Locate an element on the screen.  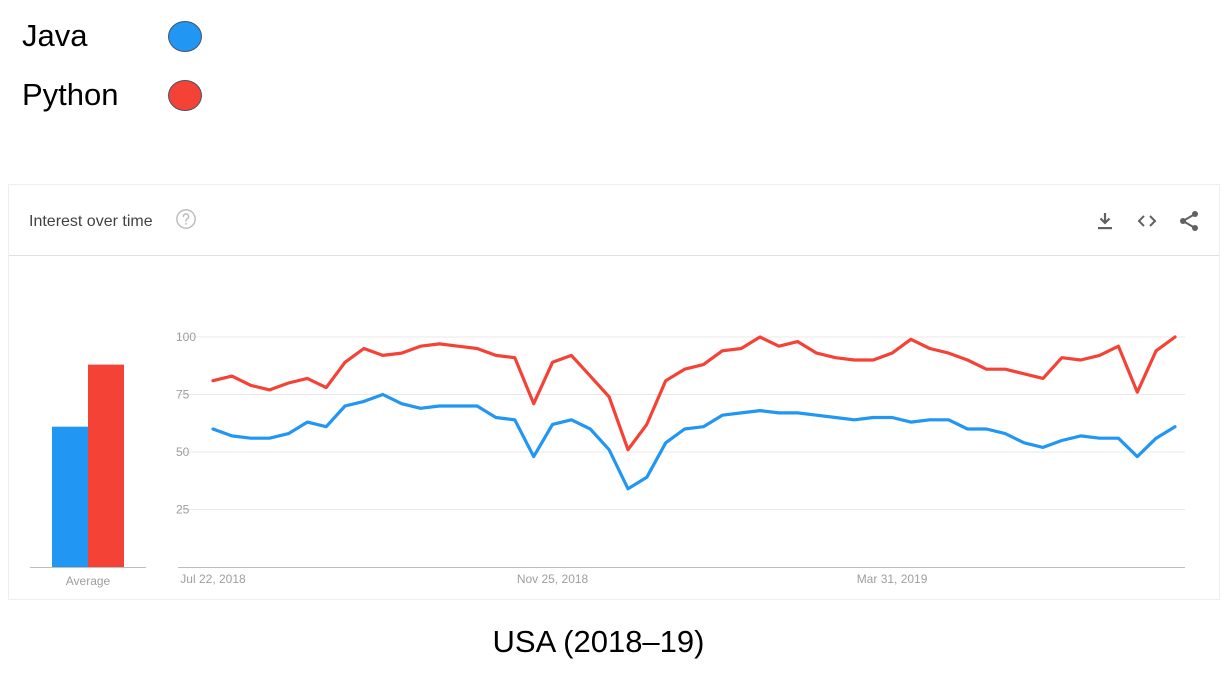
average-bar-chart: Average is located at coordinates (88, 476).